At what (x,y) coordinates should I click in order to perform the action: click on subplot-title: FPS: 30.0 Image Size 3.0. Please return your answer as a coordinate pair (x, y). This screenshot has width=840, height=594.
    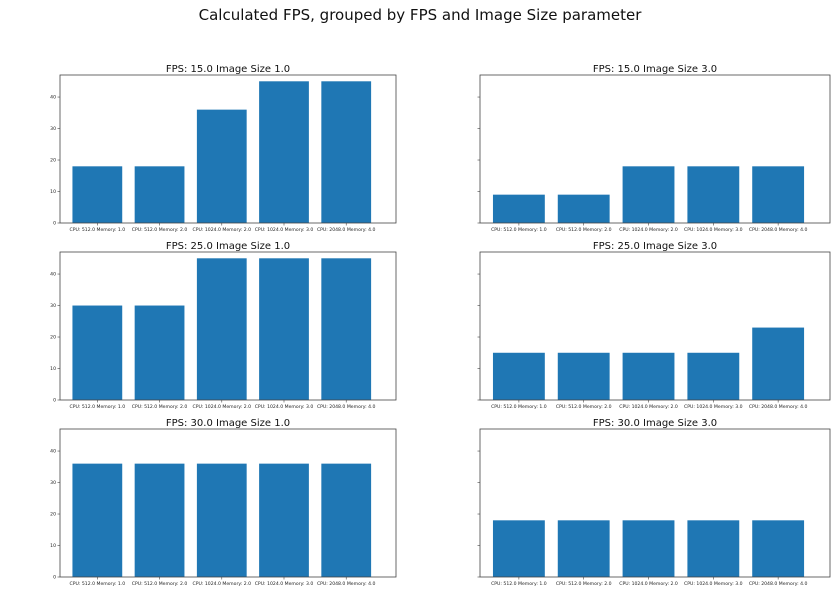
    Looking at the image, I should click on (655, 423).